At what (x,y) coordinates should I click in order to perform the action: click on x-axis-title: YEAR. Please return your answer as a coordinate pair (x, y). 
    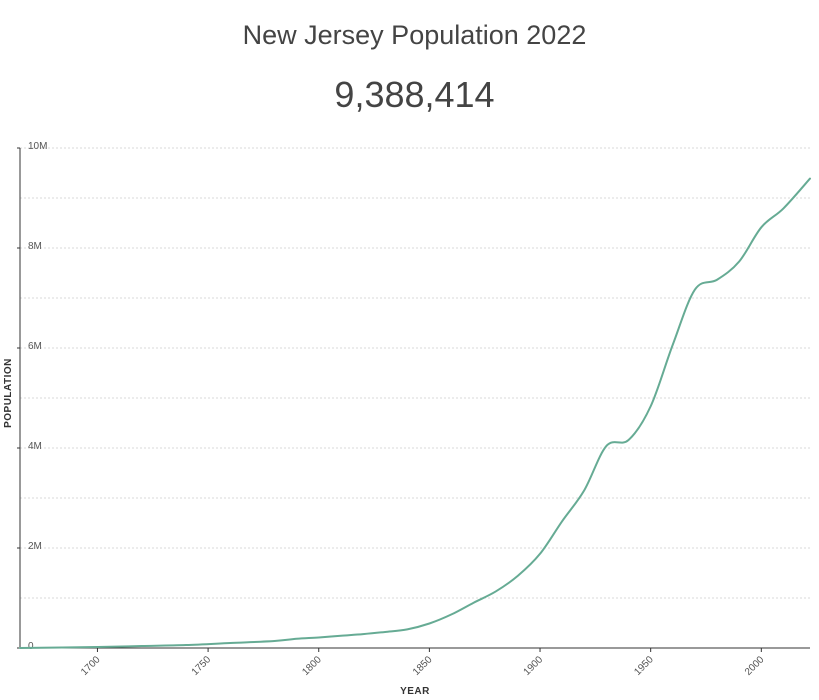
    Looking at the image, I should click on (415, 691).